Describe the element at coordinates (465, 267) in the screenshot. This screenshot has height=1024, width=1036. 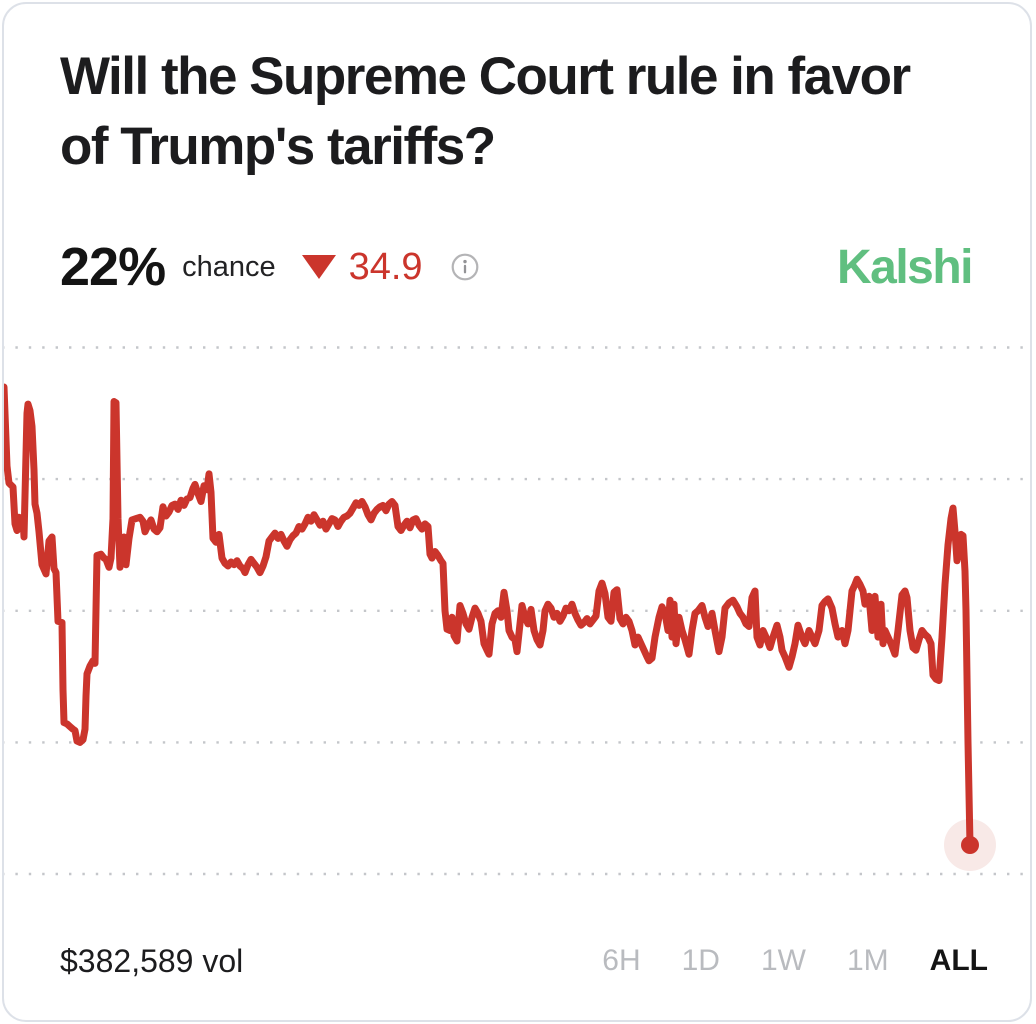
I see `info-icon` at that location.